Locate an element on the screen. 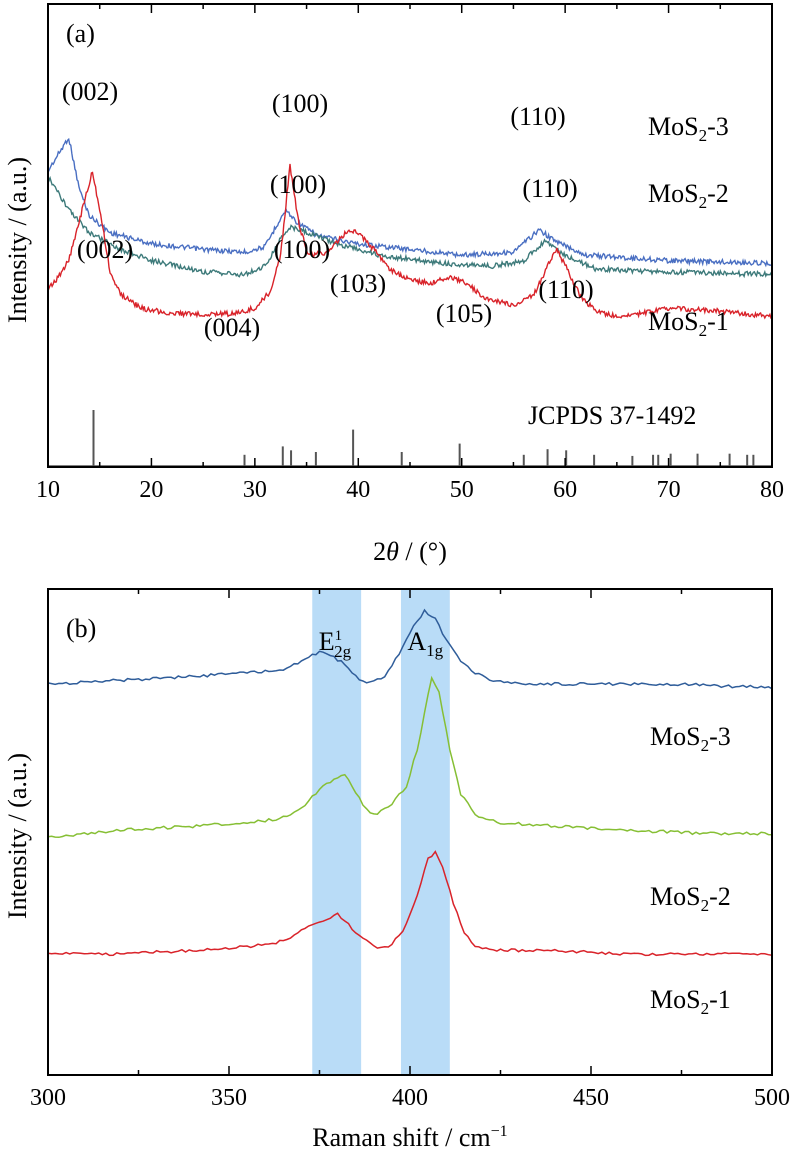 The image size is (800, 1155). raman-series-label: MoS2-1 is located at coordinates (690, 1001).